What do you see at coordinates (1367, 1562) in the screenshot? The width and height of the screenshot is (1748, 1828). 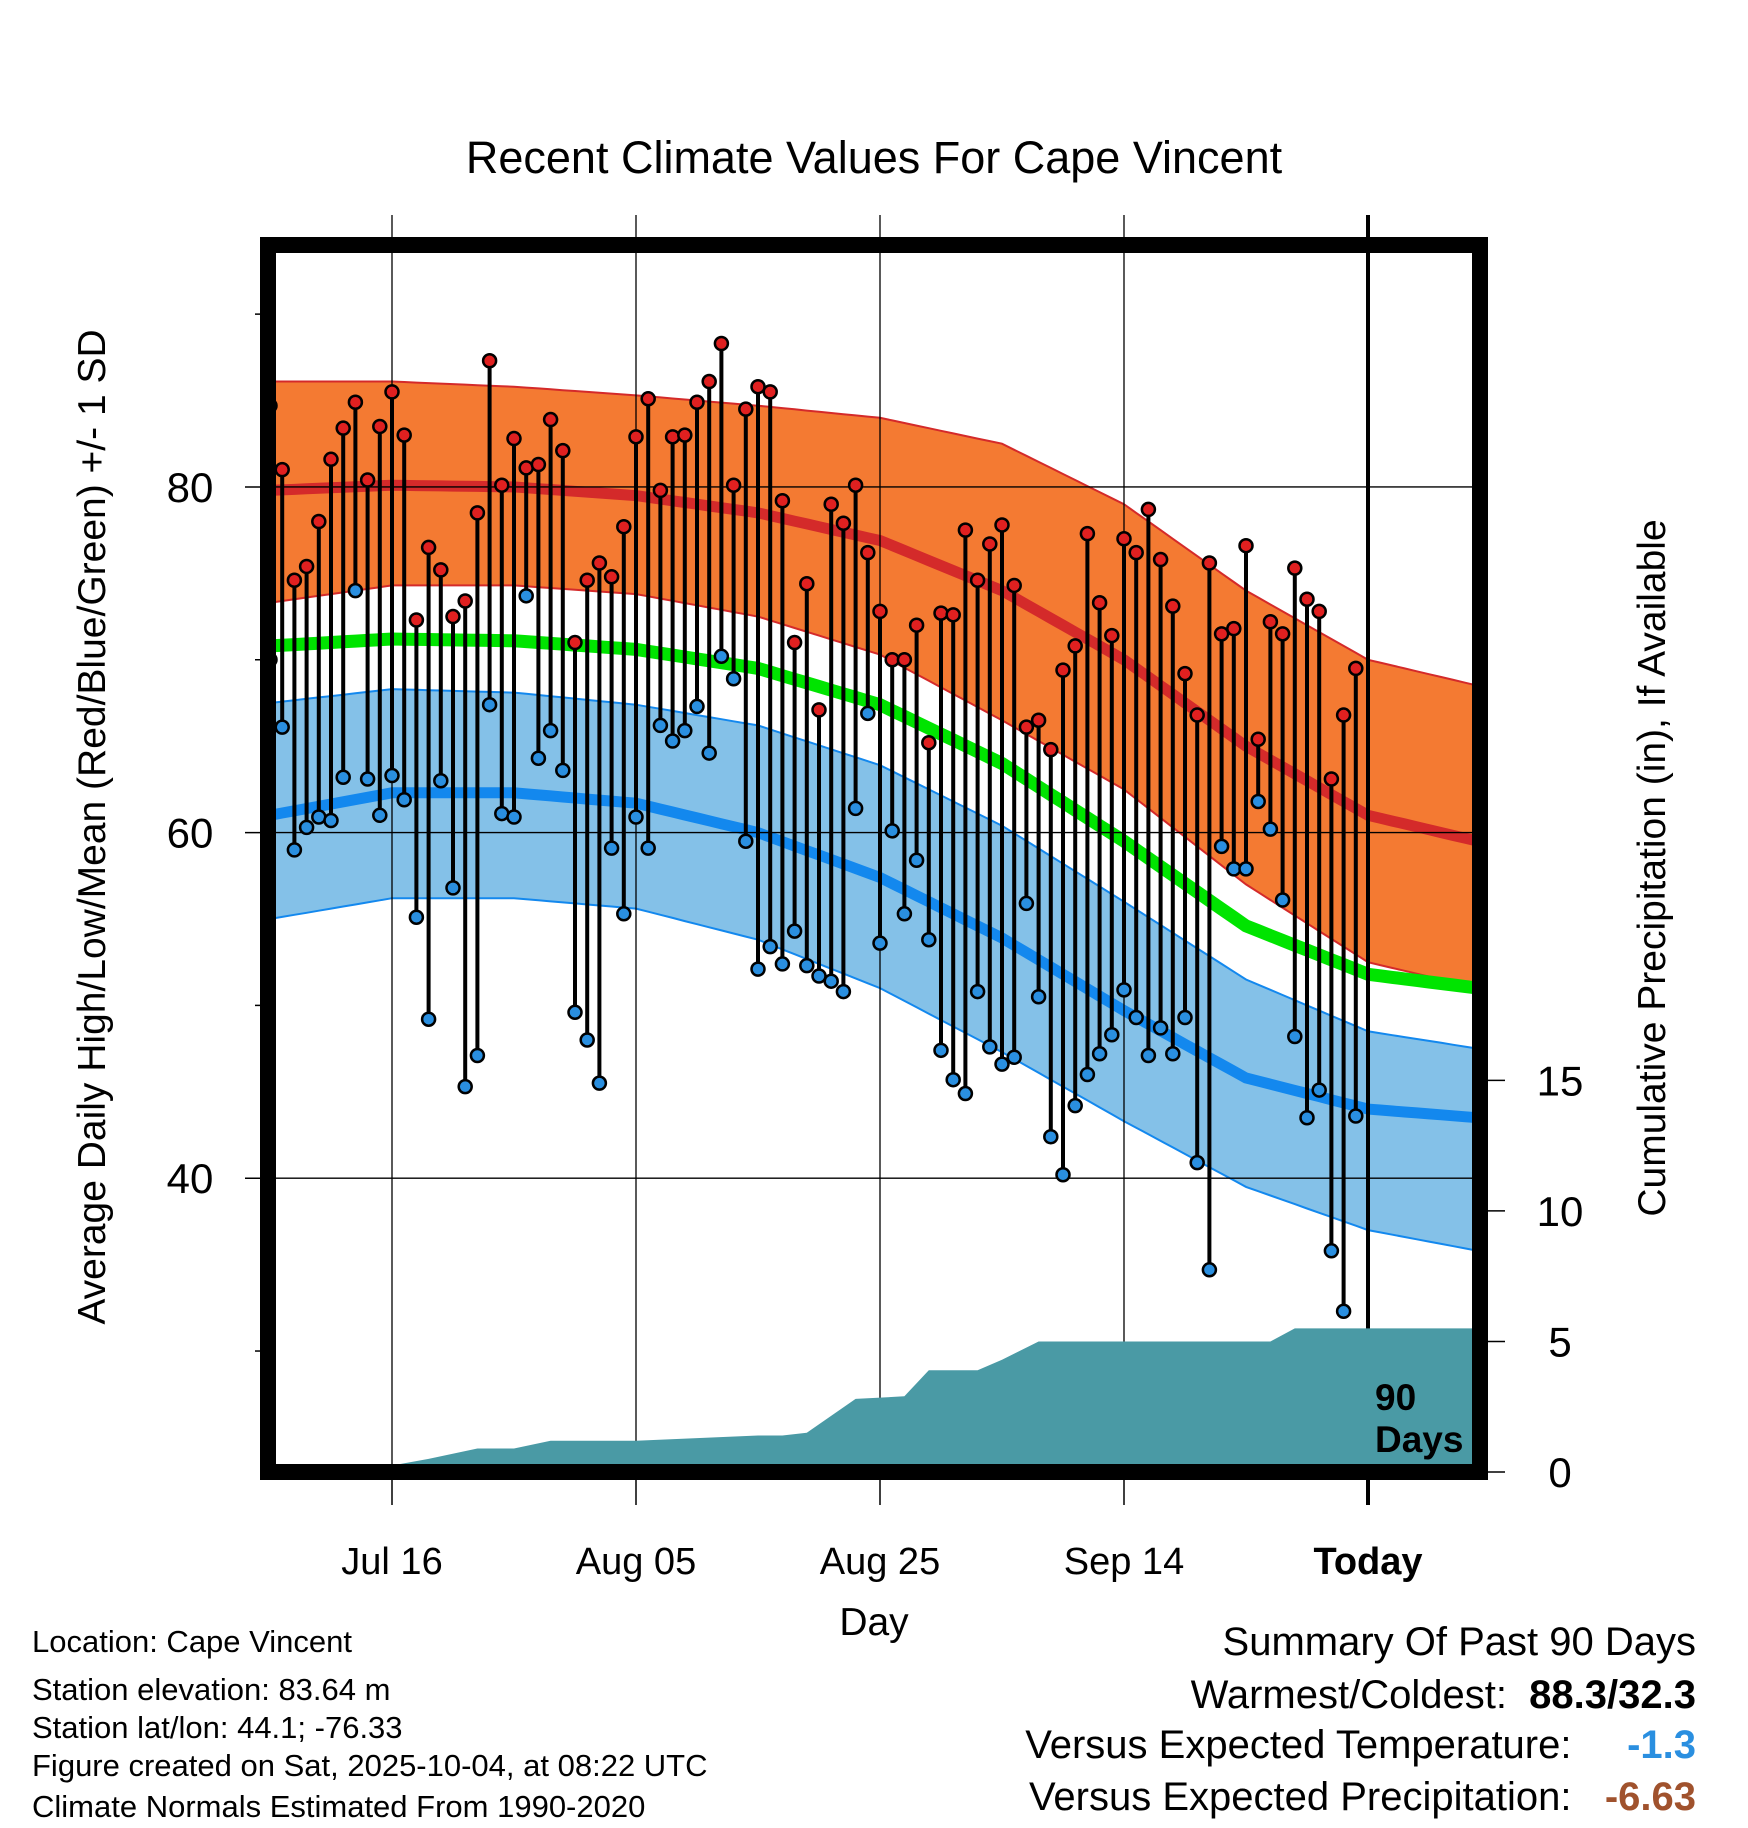 I see `x-tick-label: Today` at bounding box center [1367, 1562].